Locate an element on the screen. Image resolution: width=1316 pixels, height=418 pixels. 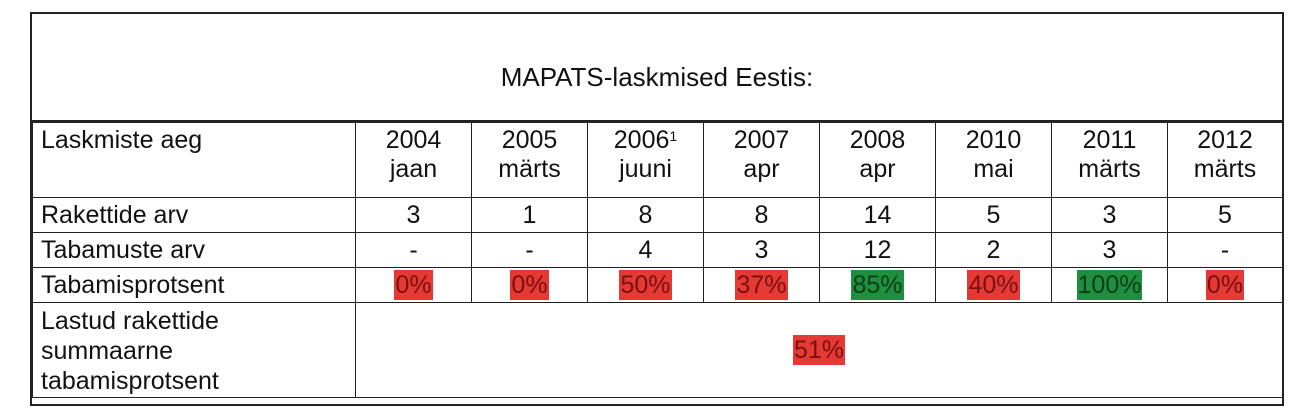
year: 2006 is located at coordinates (641, 140).